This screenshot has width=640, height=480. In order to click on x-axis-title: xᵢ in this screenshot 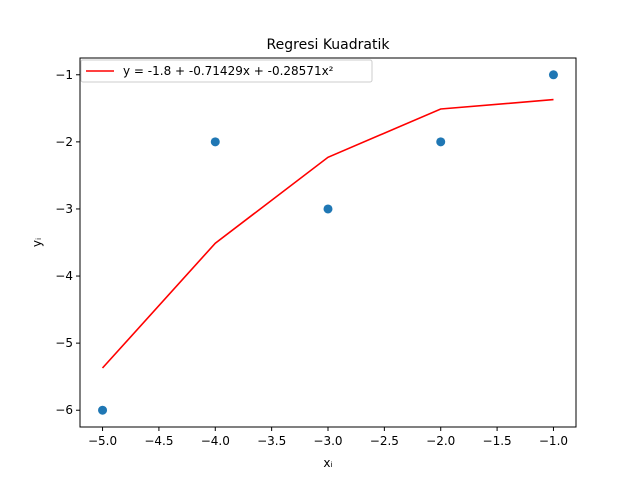, I will do `click(327, 463)`.